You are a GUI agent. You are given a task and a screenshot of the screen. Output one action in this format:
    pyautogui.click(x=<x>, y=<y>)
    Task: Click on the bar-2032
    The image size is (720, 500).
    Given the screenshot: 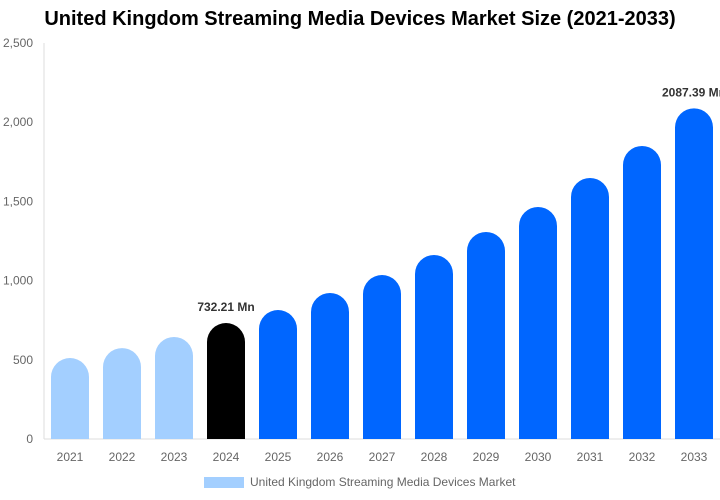 What is the action you would take?
    pyautogui.click(x=642, y=292)
    